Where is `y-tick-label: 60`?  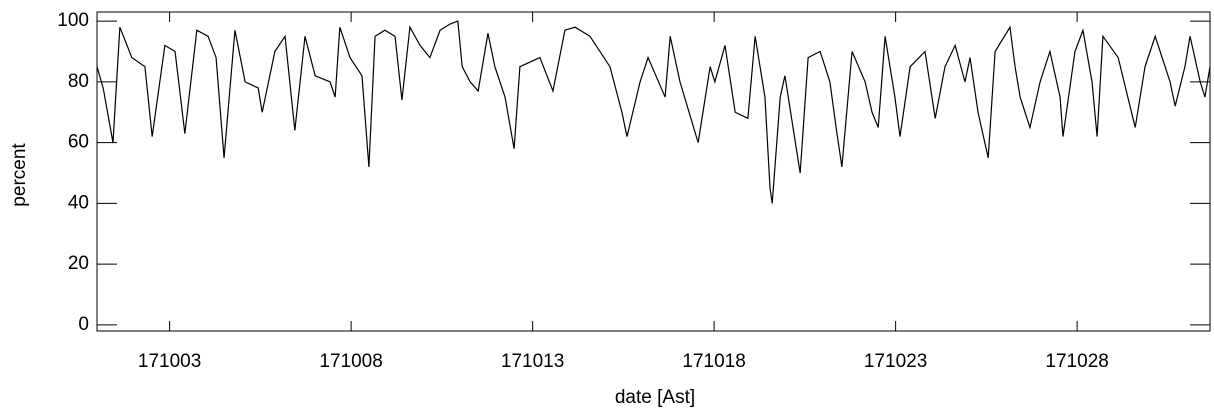 y-tick-label: 60 is located at coordinates (78, 142).